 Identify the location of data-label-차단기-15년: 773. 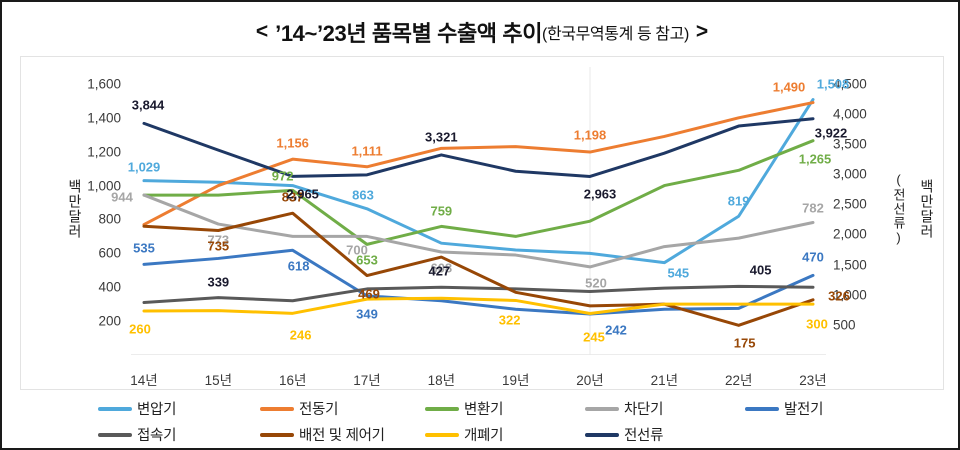
(218, 240).